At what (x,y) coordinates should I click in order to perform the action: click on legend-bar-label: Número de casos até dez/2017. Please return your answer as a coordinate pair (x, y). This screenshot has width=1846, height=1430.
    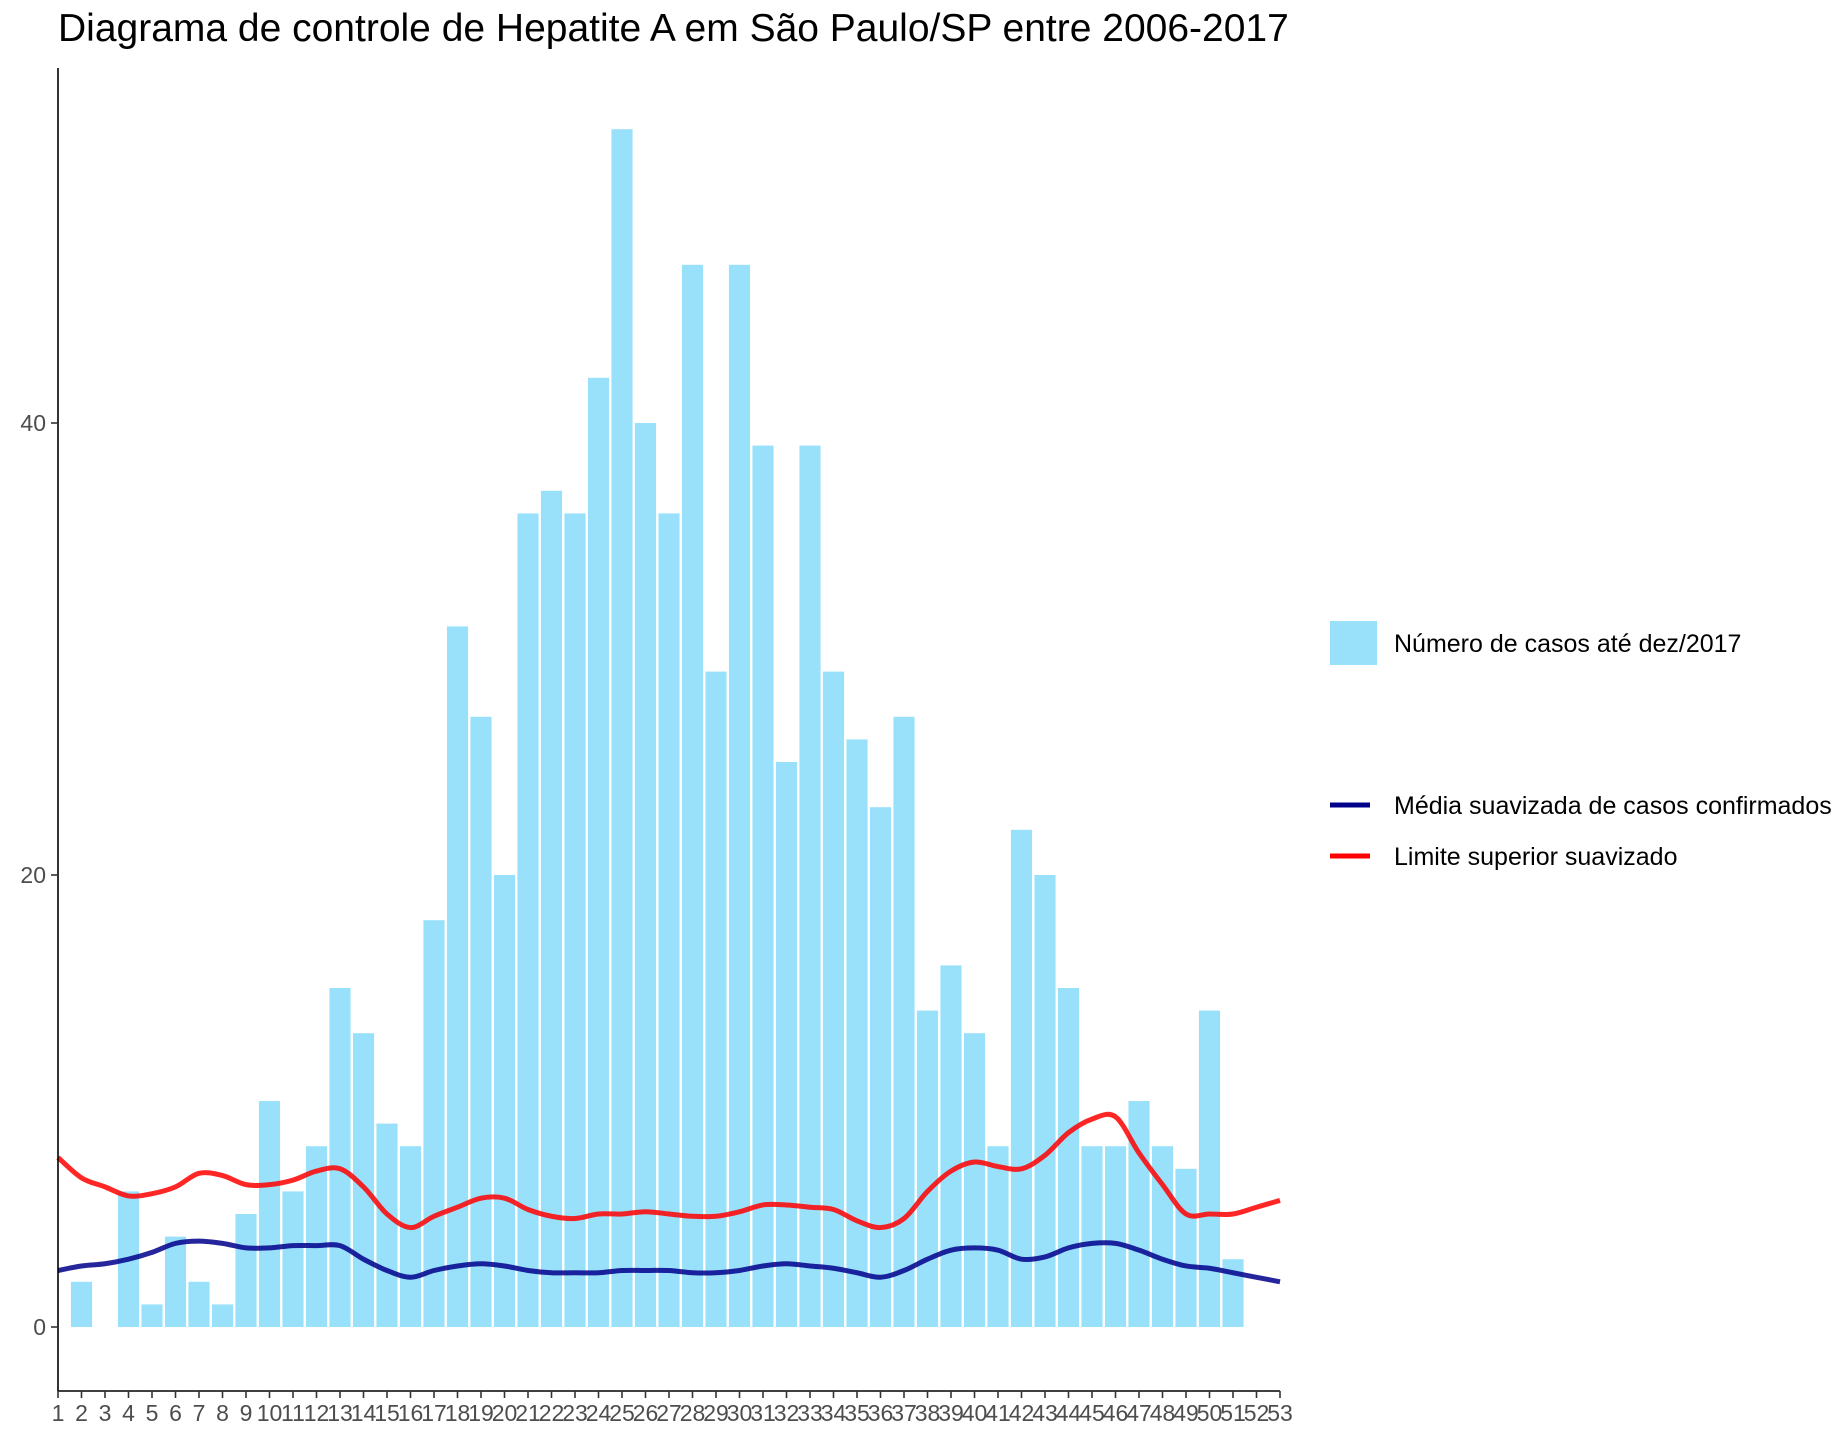
    Looking at the image, I should click on (1567, 644).